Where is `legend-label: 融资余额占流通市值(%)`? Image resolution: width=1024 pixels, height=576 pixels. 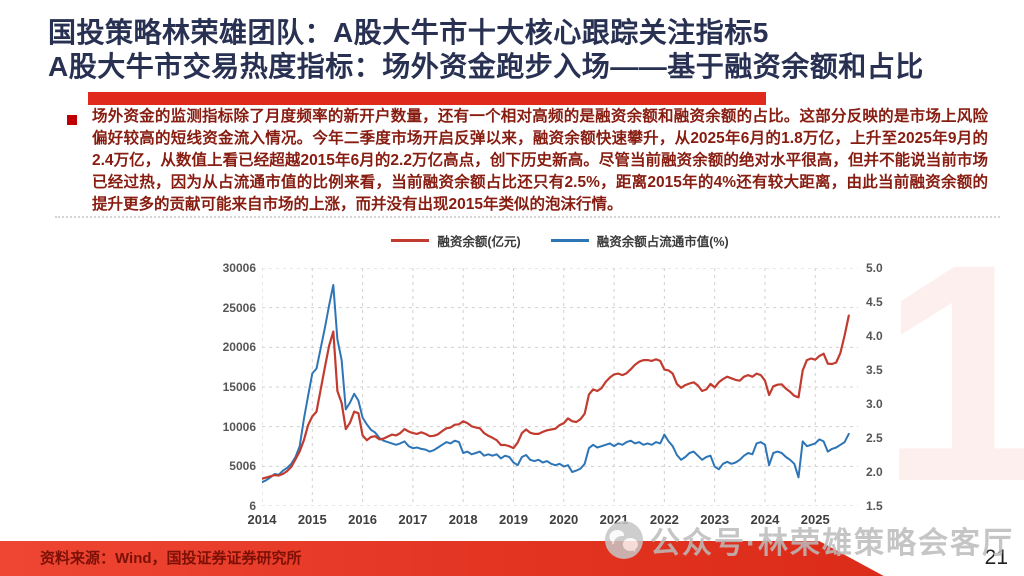 legend-label: 融资余额占流通市值(%) is located at coordinates (662, 242).